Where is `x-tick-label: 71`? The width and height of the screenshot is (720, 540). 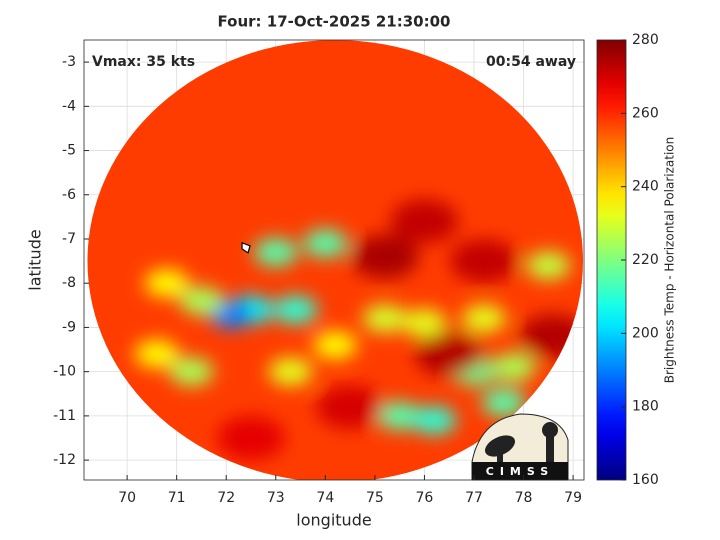 x-tick-label: 71 is located at coordinates (177, 498).